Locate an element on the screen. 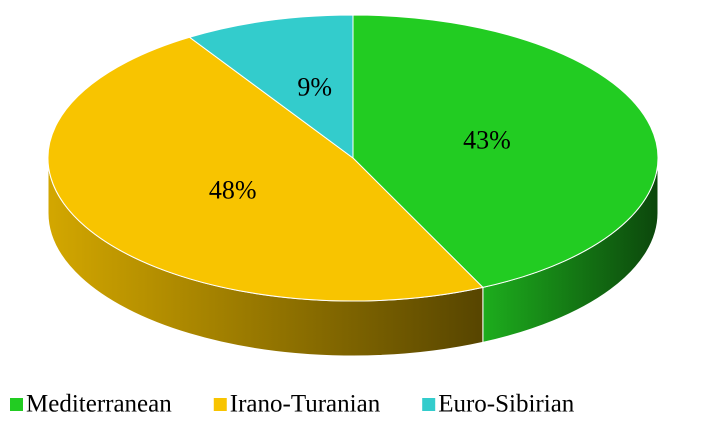 The image size is (720, 428). legend-label: Irano-Turanian is located at coordinates (305, 404).